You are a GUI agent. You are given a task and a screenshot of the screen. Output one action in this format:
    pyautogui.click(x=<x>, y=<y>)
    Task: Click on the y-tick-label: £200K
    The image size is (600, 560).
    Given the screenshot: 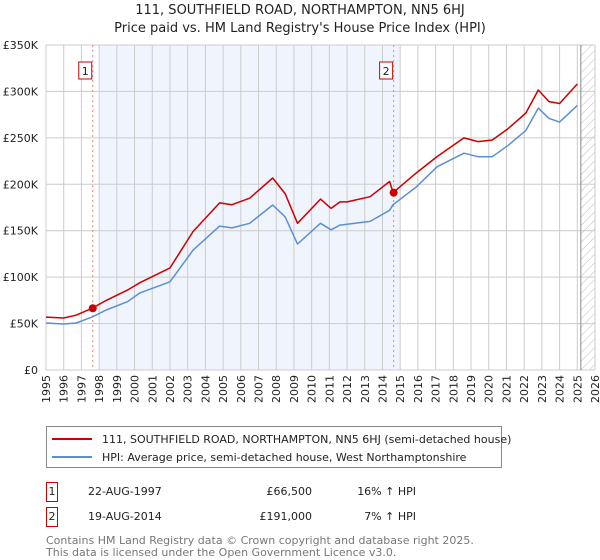 What is the action you would take?
    pyautogui.click(x=21, y=184)
    